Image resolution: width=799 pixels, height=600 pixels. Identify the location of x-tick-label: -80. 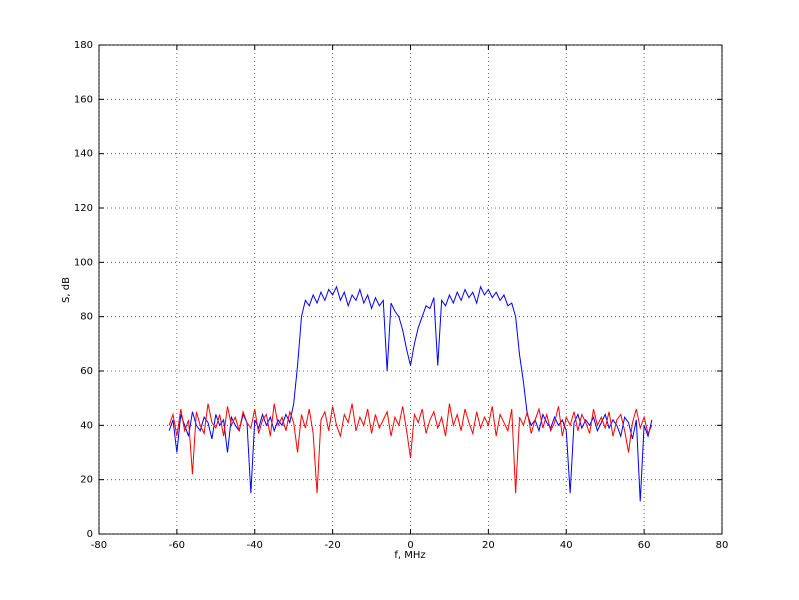
(99, 545).